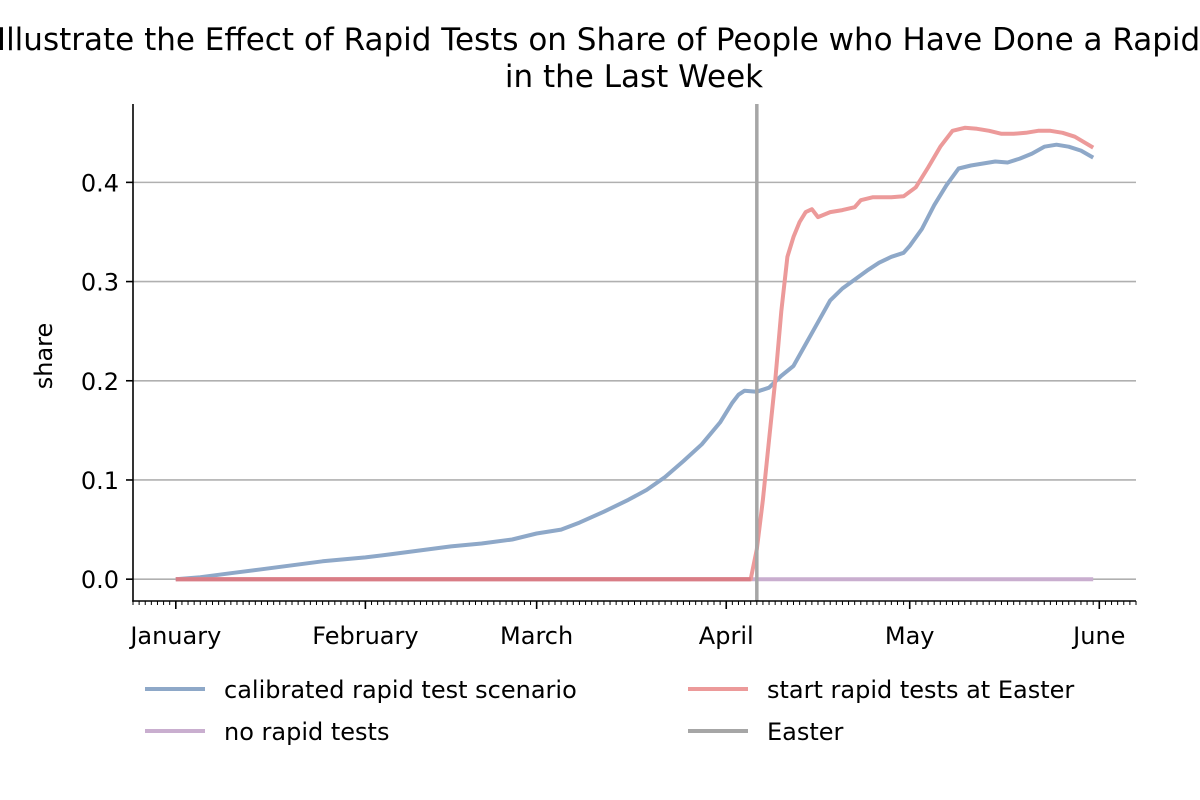  I want to click on x-tick-label-february: February, so click(365, 636).